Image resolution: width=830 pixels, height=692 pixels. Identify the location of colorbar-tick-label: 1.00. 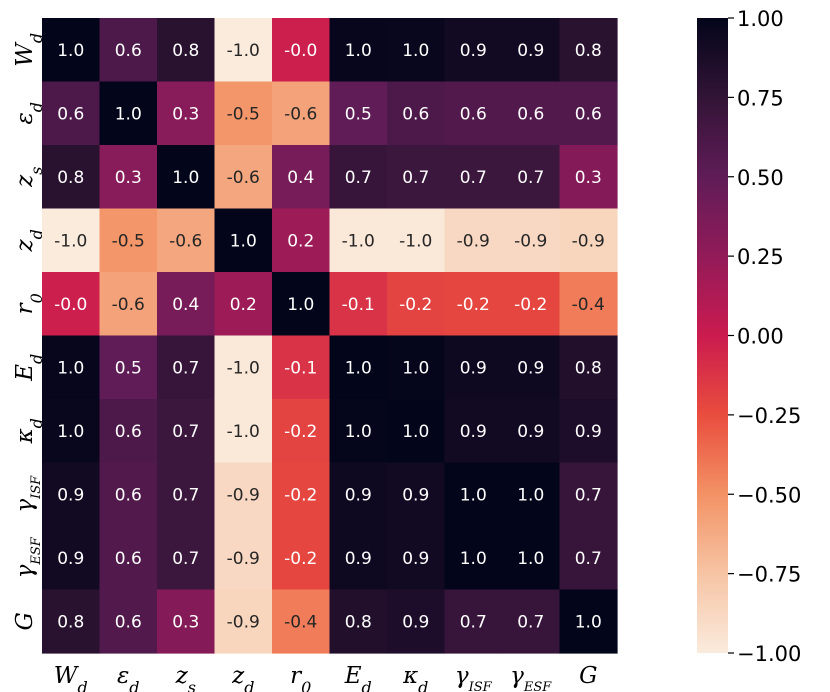
(760, 19).